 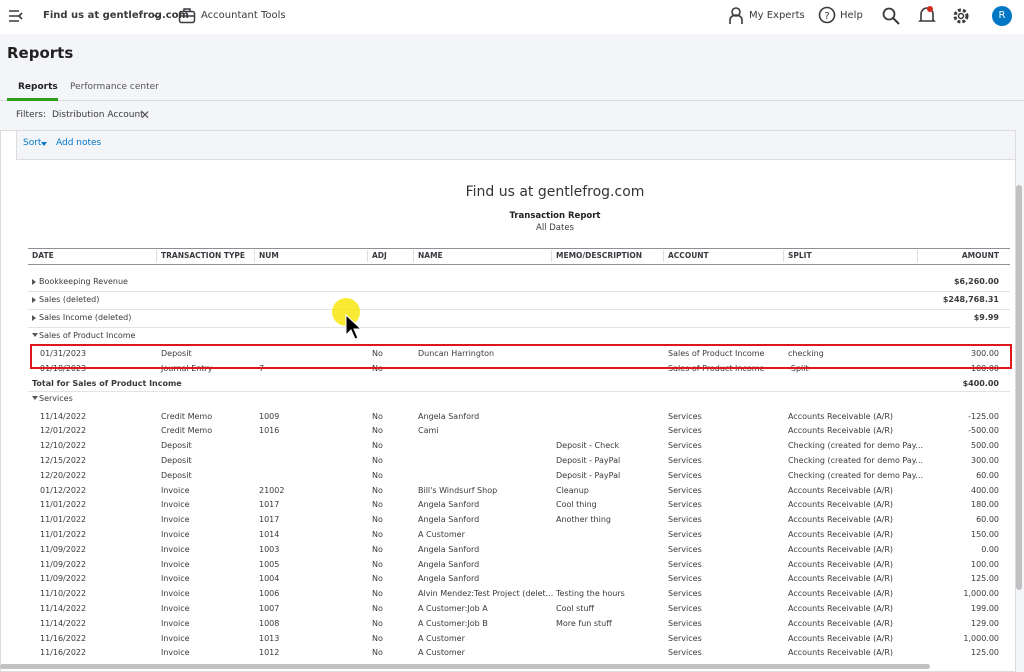 I want to click on menu-icon, so click(x=17, y=16).